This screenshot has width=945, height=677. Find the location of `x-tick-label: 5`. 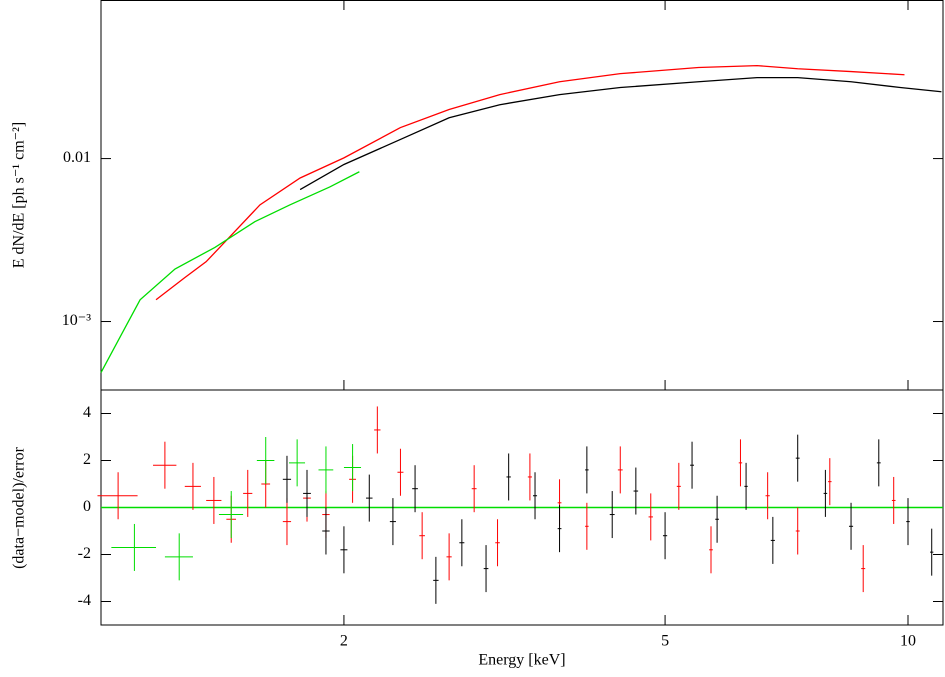

x-tick-label: 5 is located at coordinates (665, 641).